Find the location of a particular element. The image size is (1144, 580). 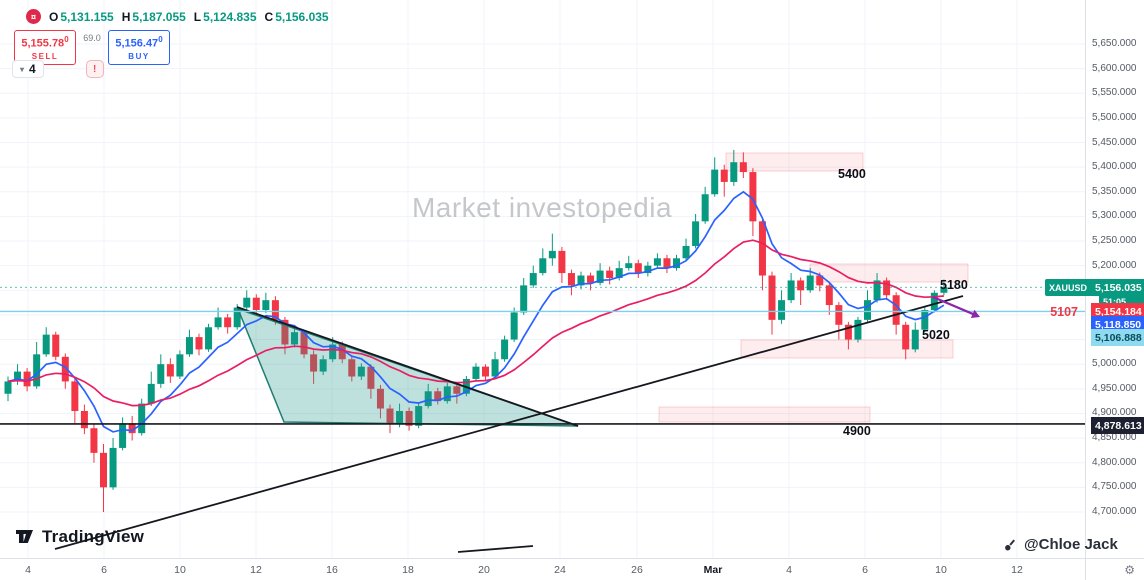

price-tick: 5,650.000 is located at coordinates (1114, 43).